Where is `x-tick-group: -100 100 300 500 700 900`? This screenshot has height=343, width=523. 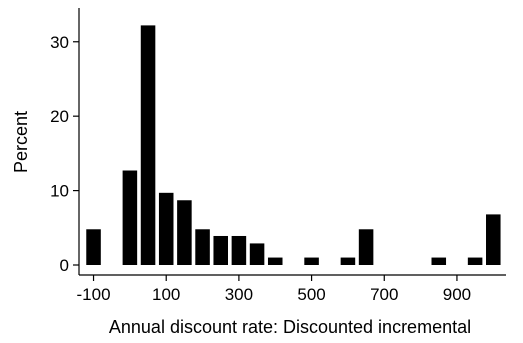
x-tick-group: -100 100 300 500 700 900 is located at coordinates (274, 289).